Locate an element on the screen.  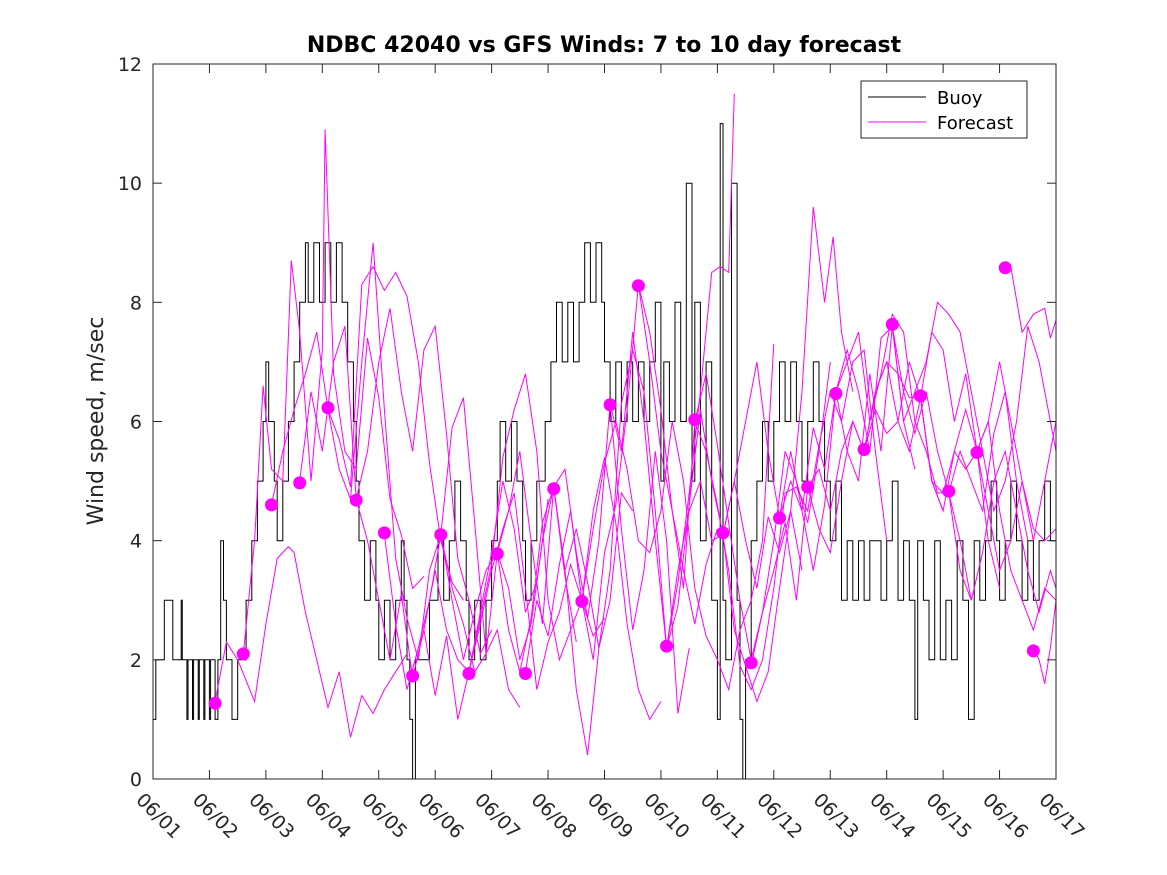
y-tick-label: 4 is located at coordinates (136, 542).